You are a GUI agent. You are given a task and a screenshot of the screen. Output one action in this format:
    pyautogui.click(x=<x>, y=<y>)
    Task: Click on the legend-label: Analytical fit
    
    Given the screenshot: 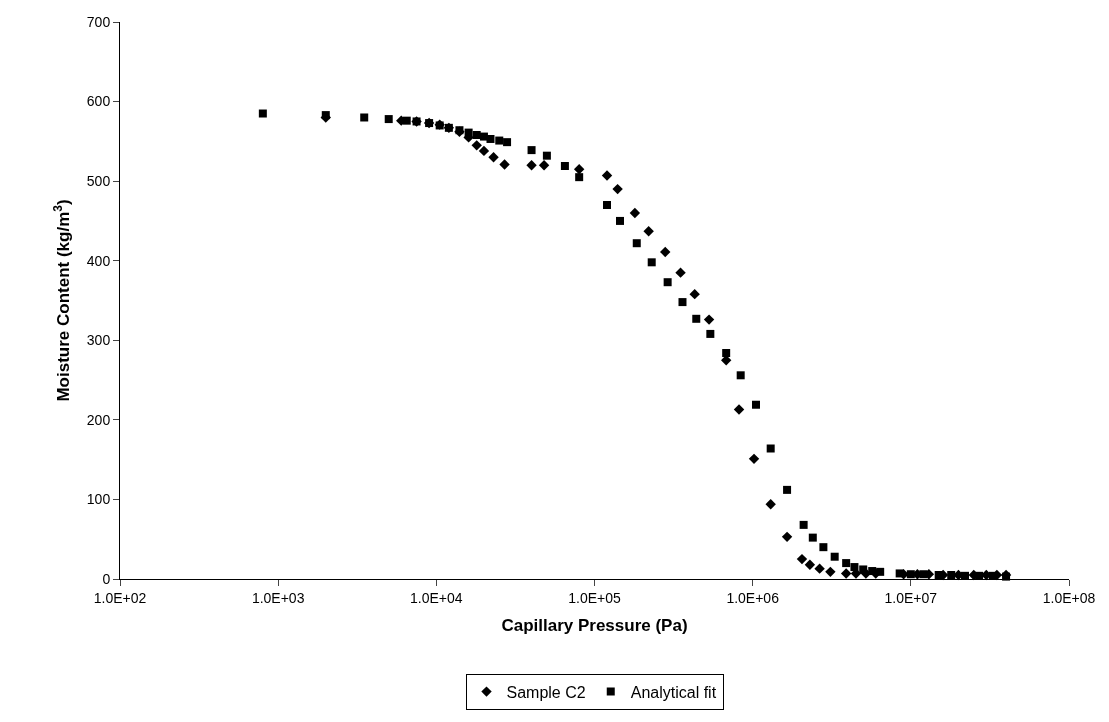 What is the action you would take?
    pyautogui.click(x=673, y=692)
    